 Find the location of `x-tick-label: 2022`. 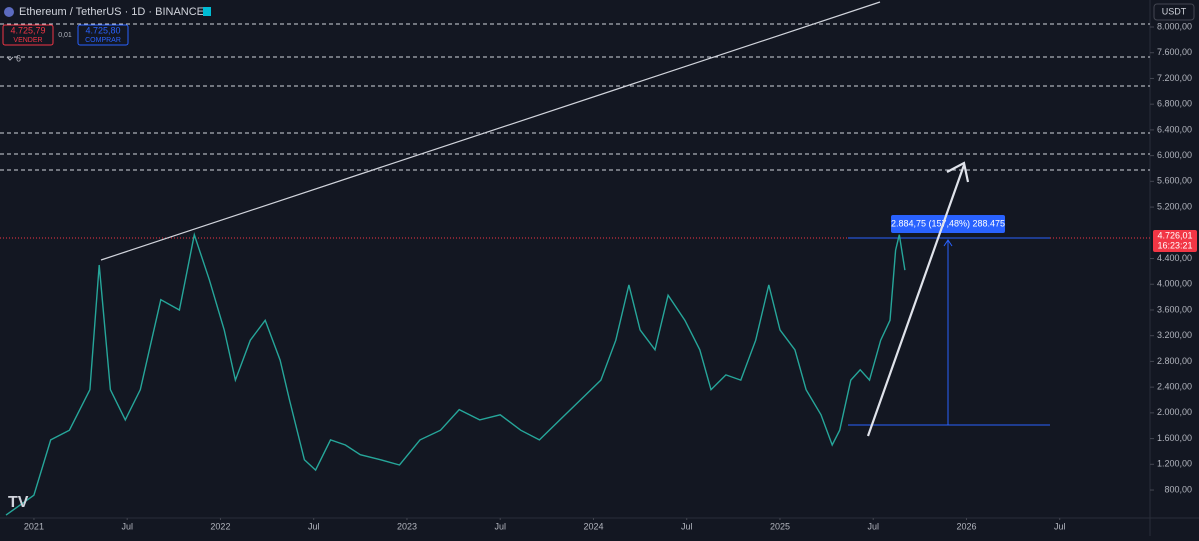

x-tick-label: 2022 is located at coordinates (220, 526).